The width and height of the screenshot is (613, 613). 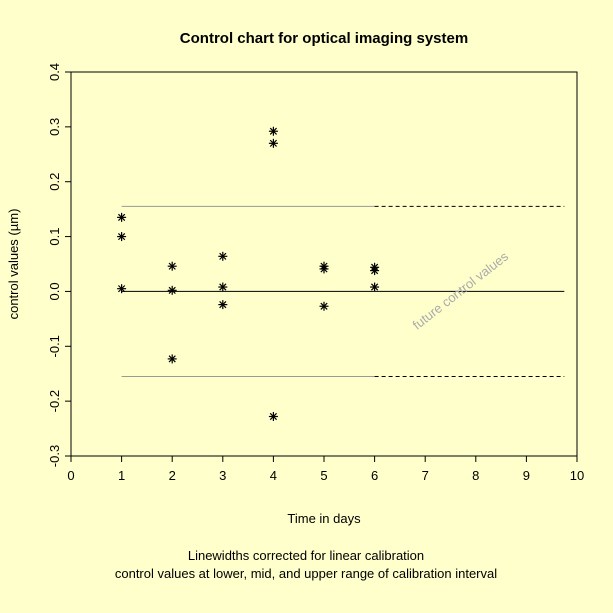 What do you see at coordinates (54, 182) in the screenshot?
I see `y-tick-label: 0.2` at bounding box center [54, 182].